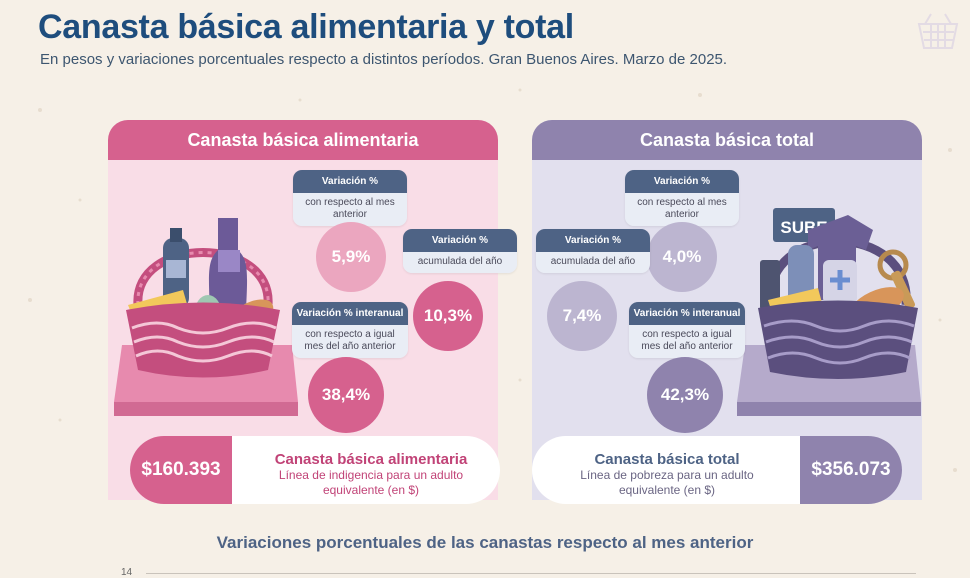 Image resolution: width=970 pixels, height=578 pixels. Describe the element at coordinates (682, 209) in the screenshot. I see `cbt-monthly-desc: con respecto al mes anterior` at that location.